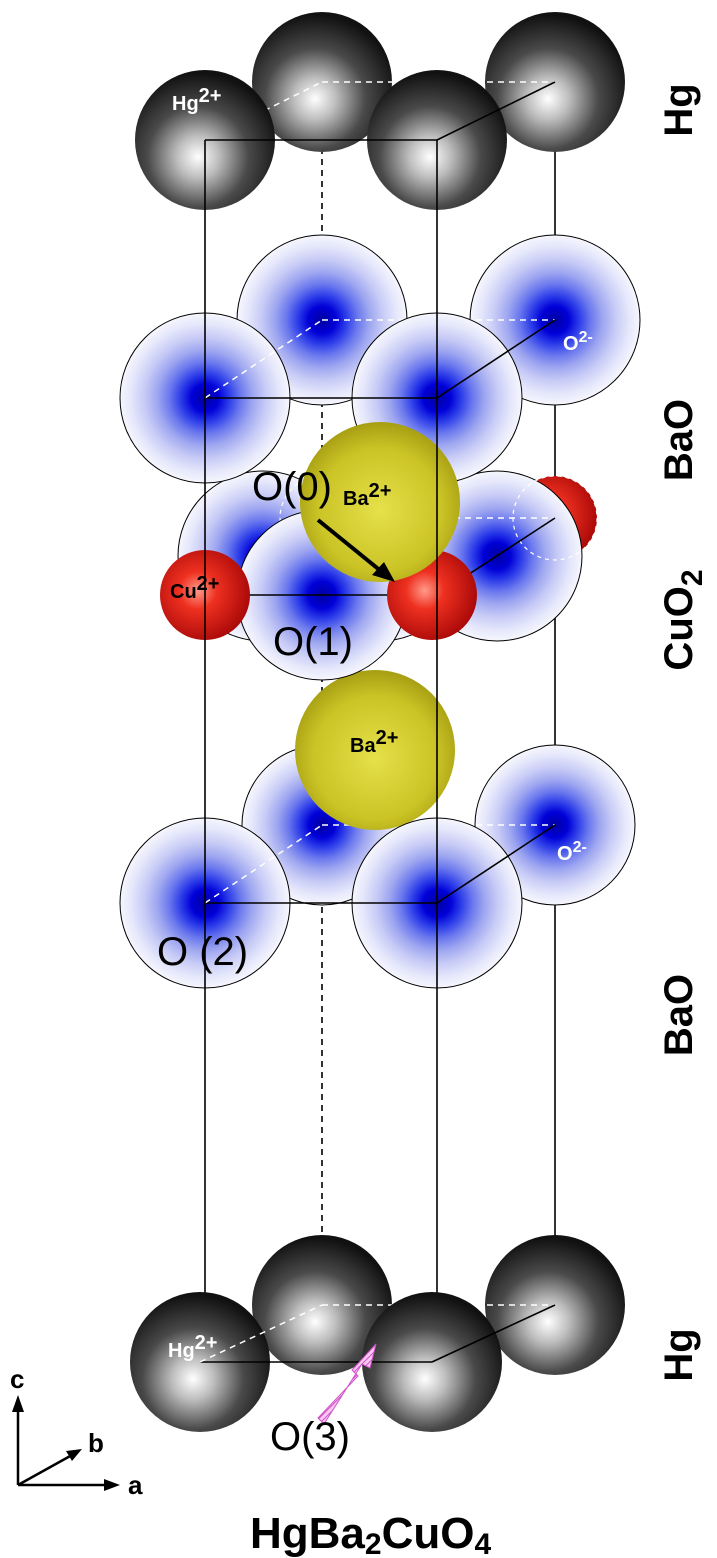  Describe the element at coordinates (196, 100) in the screenshot. I see `hg-ion-label-top: Hg2+` at that location.